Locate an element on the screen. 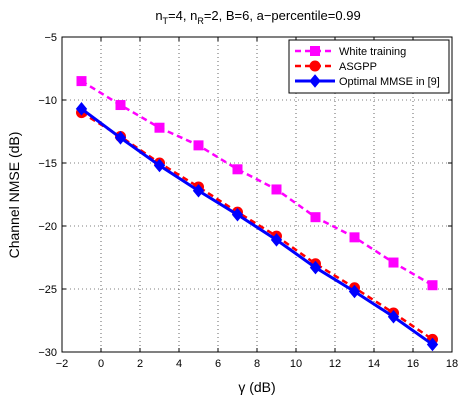  x-tick-label: 6 is located at coordinates (218, 364).